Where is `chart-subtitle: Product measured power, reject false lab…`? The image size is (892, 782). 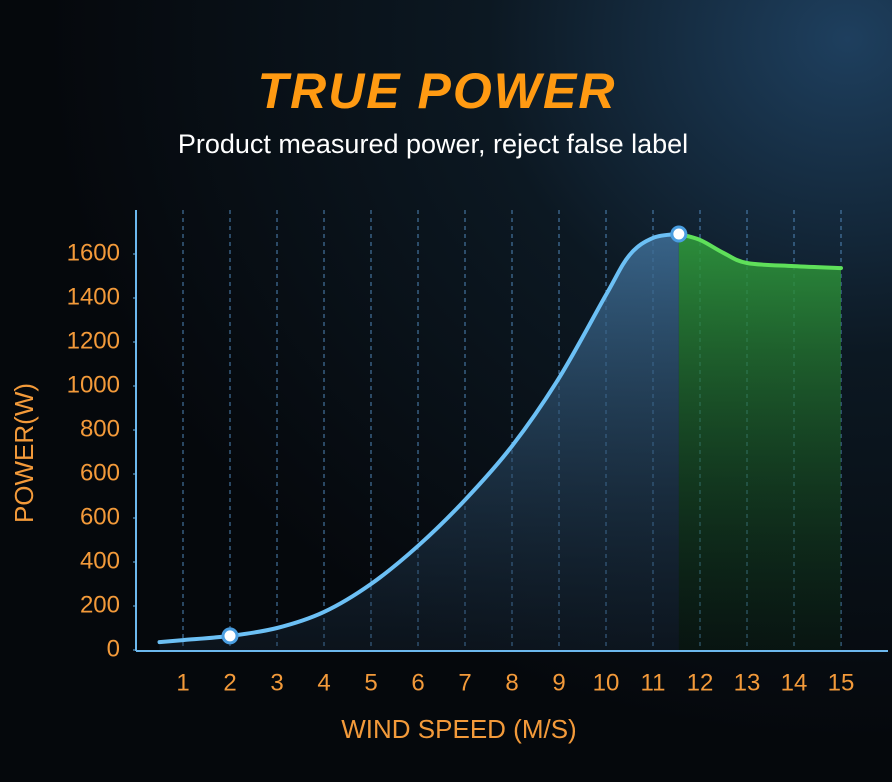
chart-subtitle: Product measured power, reject false lab… is located at coordinates (433, 144).